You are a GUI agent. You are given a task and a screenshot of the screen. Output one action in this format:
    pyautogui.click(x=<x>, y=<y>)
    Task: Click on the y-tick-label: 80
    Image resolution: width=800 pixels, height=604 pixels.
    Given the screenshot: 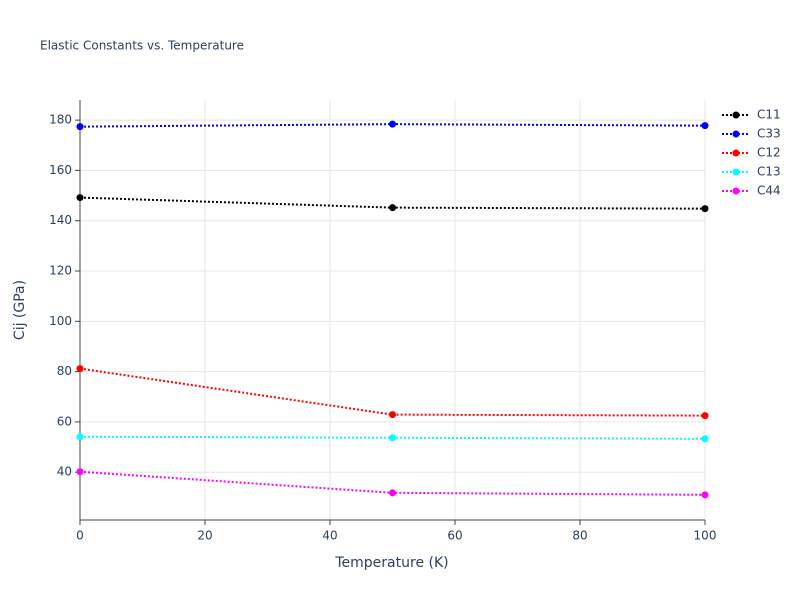 What is the action you would take?
    pyautogui.click(x=64, y=371)
    